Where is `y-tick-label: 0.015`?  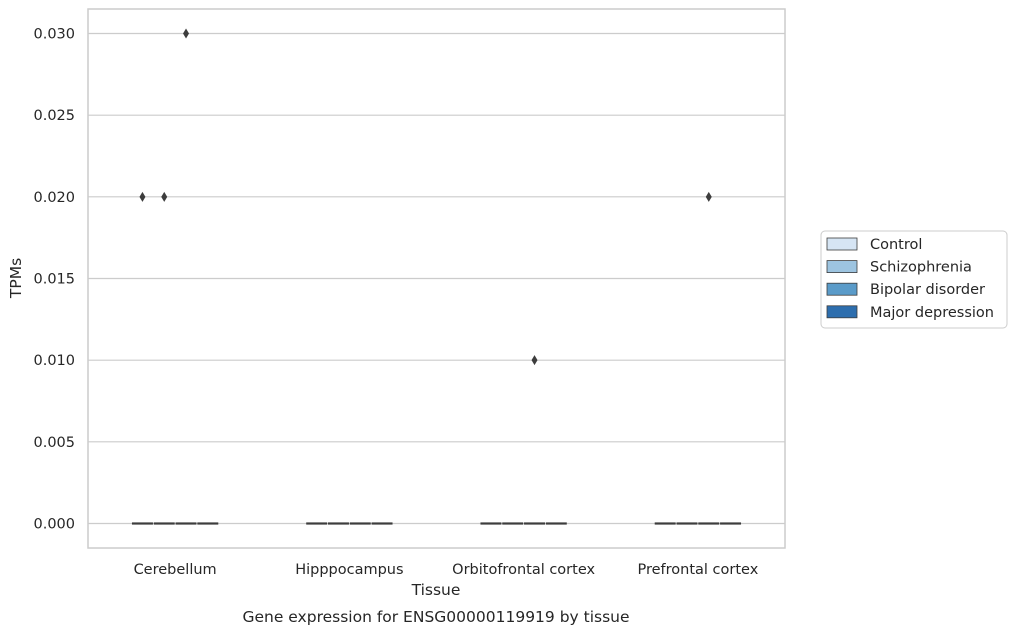
y-tick-label: 0.015 is located at coordinates (54, 280).